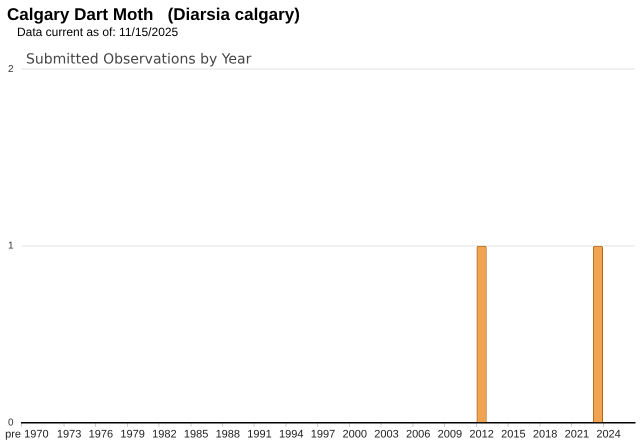 The width and height of the screenshot is (640, 442). Describe the element at coordinates (11, 246) in the screenshot. I see `y-tick-label: 1` at that location.